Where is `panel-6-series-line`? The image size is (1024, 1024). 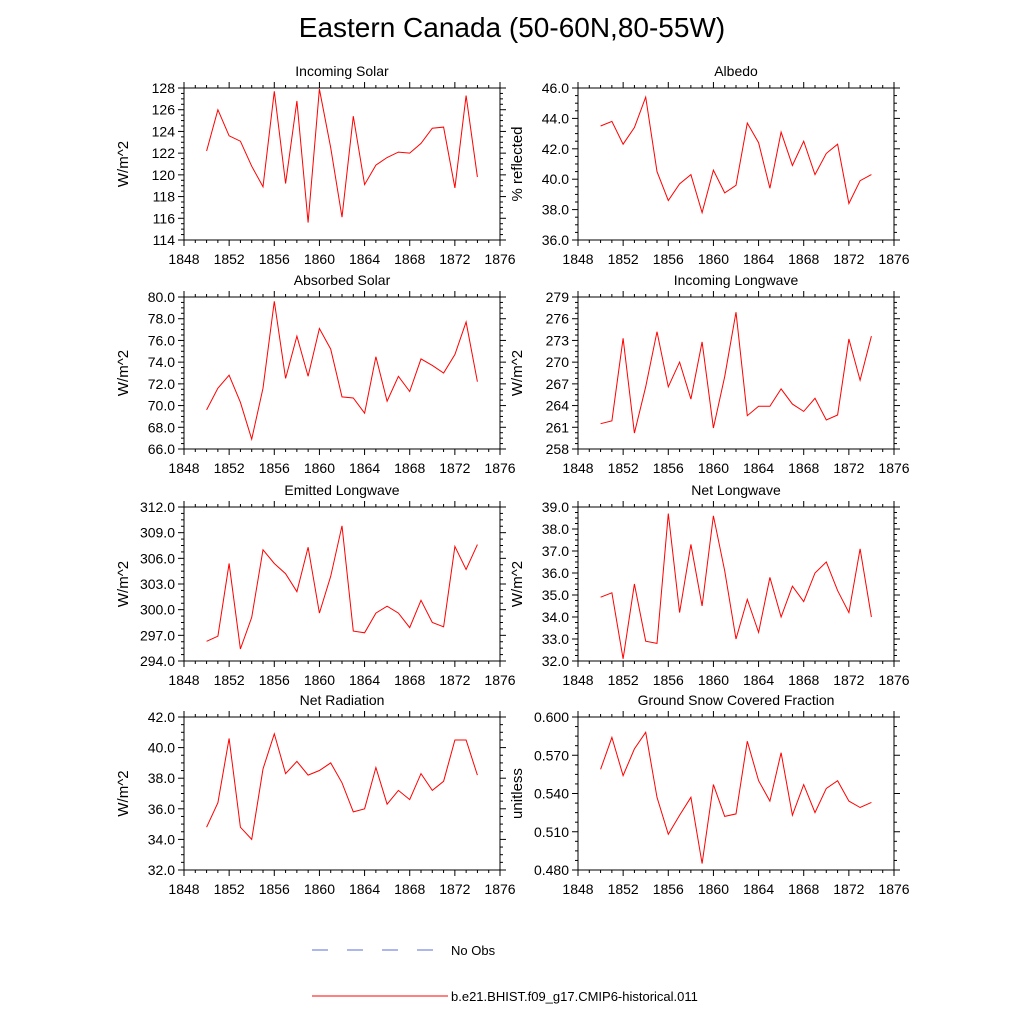
panel-6-series-line is located at coordinates (342, 786).